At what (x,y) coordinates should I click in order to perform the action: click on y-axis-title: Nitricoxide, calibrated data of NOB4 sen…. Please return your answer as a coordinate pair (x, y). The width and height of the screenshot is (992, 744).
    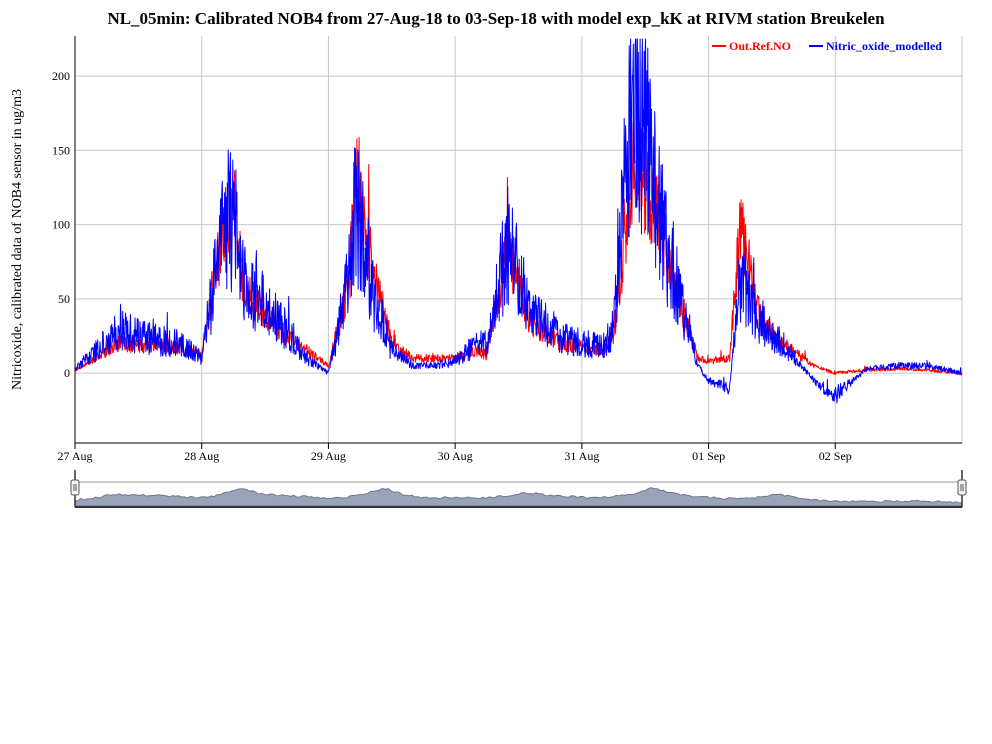
    Looking at the image, I should click on (17, 239).